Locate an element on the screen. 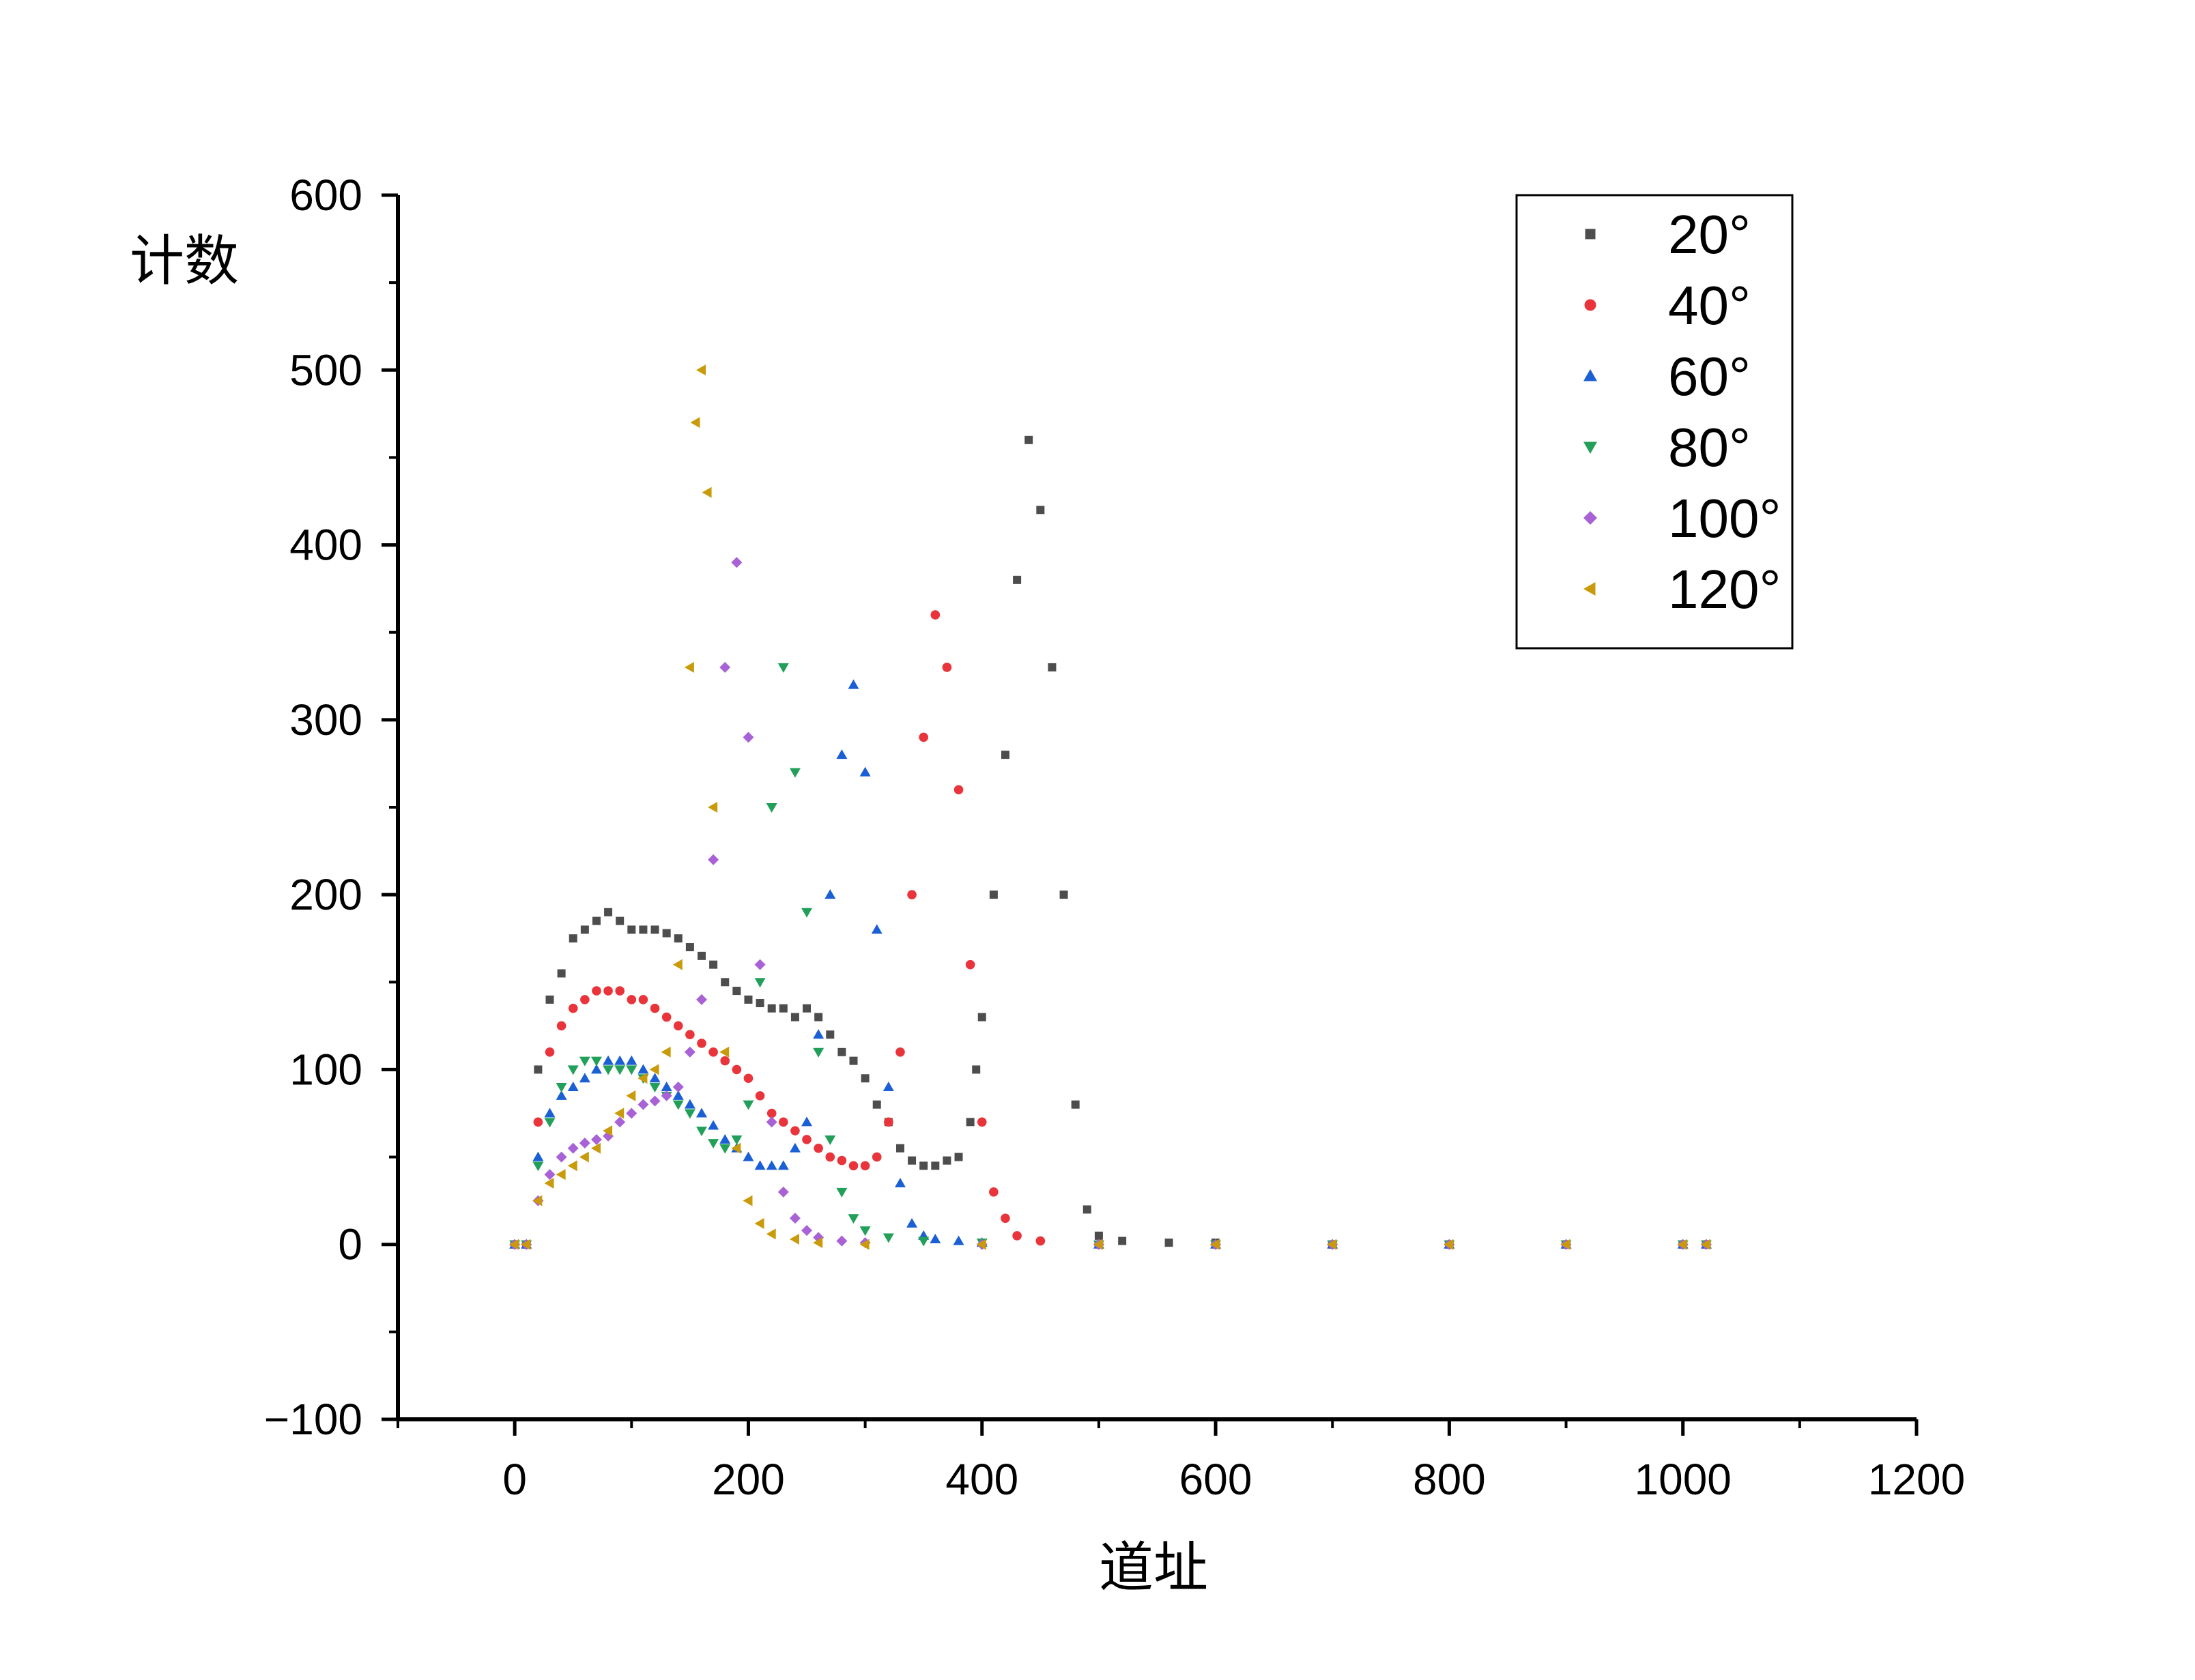 The width and height of the screenshot is (2195, 1680). legend-marker is located at coordinates (1590, 518).